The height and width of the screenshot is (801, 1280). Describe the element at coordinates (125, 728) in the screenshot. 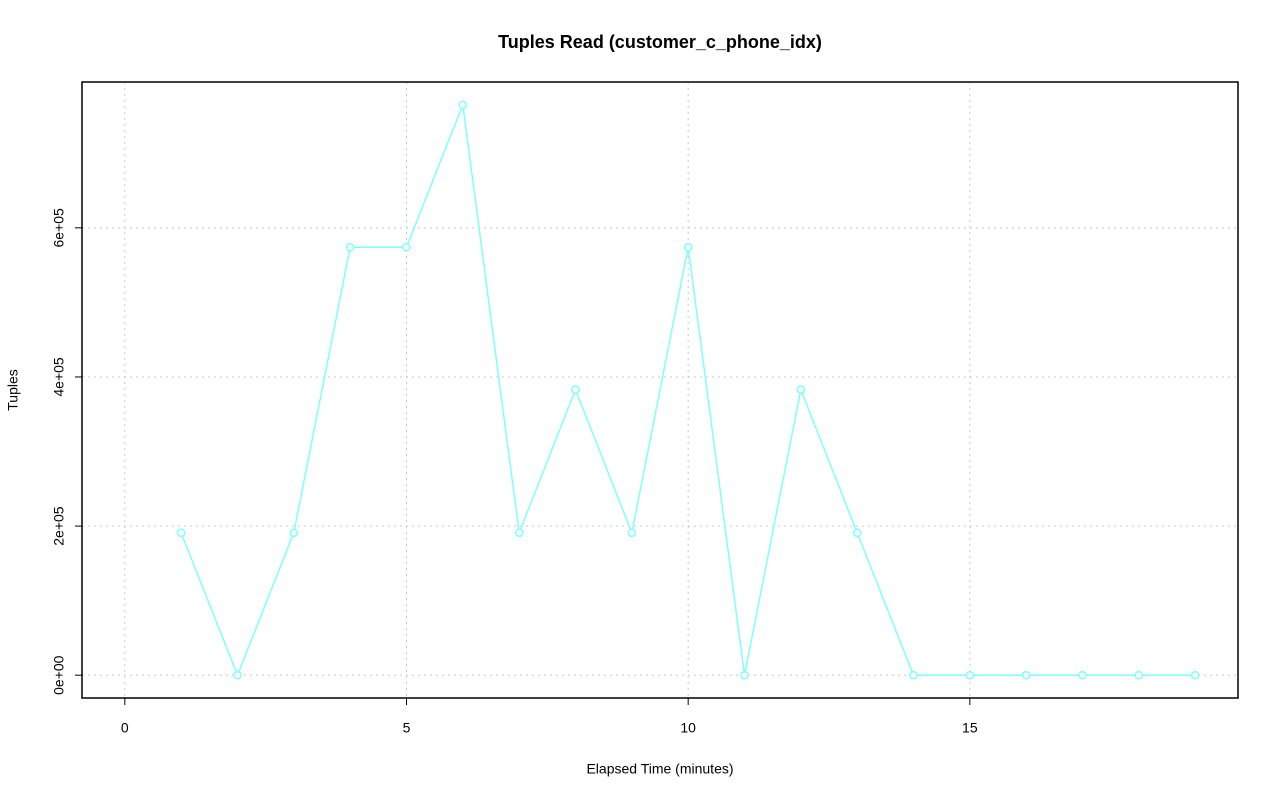

I see `x-tick-label: 0` at that location.